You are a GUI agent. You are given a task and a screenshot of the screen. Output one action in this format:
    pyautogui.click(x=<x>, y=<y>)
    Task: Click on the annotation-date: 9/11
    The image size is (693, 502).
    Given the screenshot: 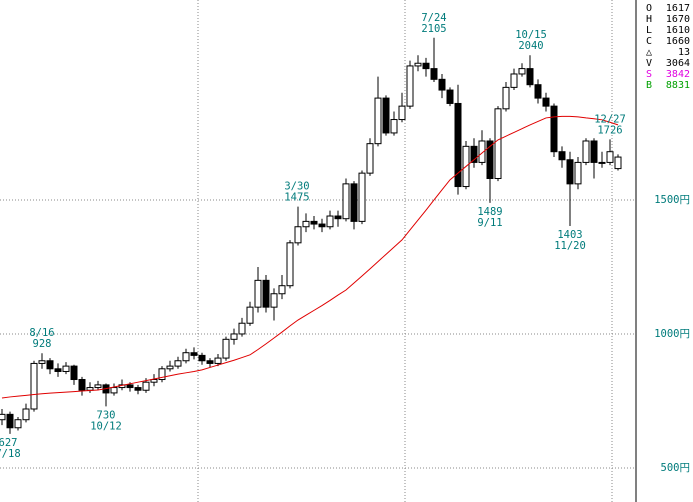 What is the action you would take?
    pyautogui.click(x=489, y=223)
    